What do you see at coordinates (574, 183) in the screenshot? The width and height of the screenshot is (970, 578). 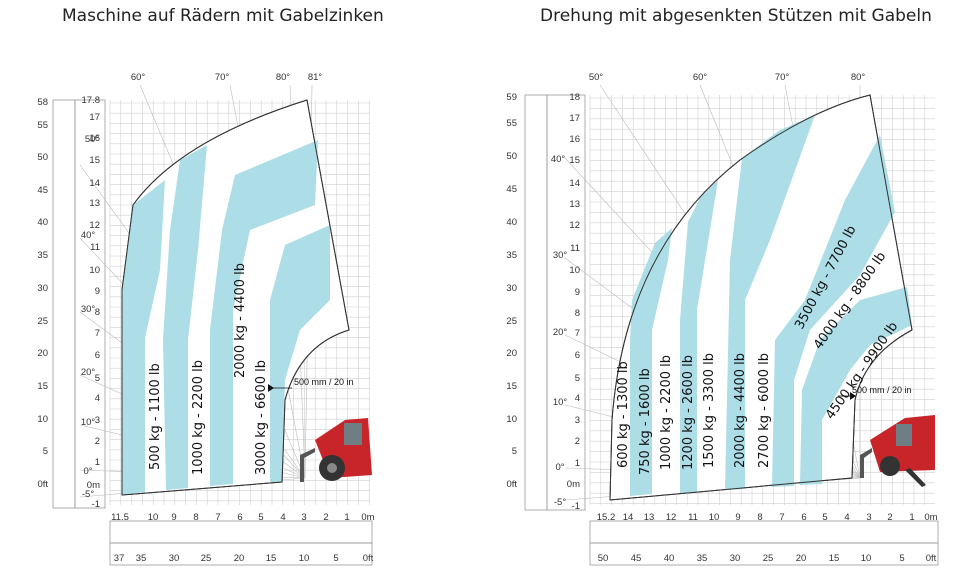 I see `right-height-m-tick: 14` at bounding box center [574, 183].